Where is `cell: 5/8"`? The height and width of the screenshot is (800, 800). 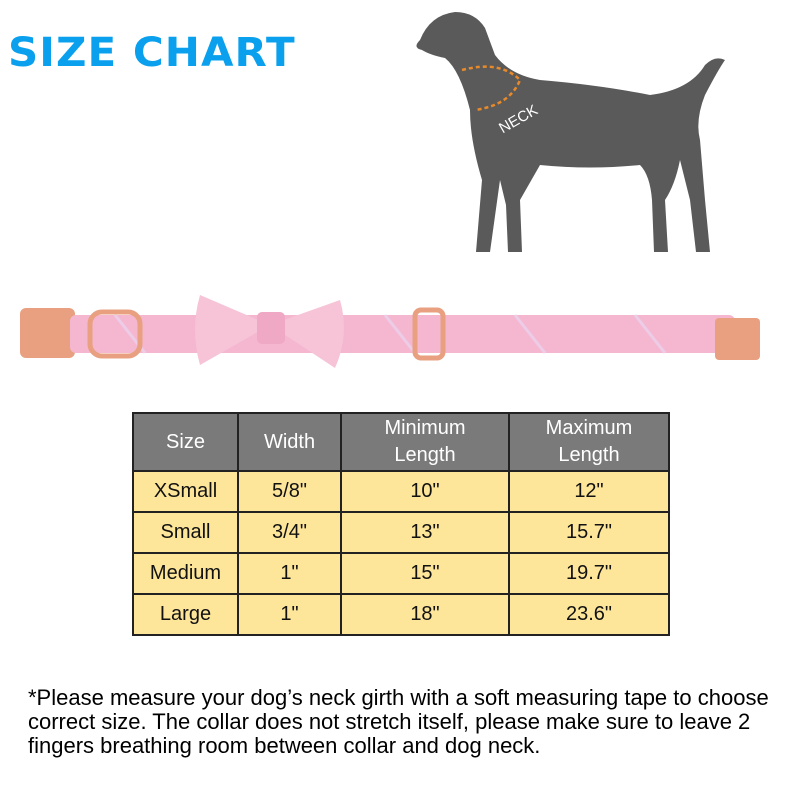 cell: 5/8" is located at coordinates (289, 491).